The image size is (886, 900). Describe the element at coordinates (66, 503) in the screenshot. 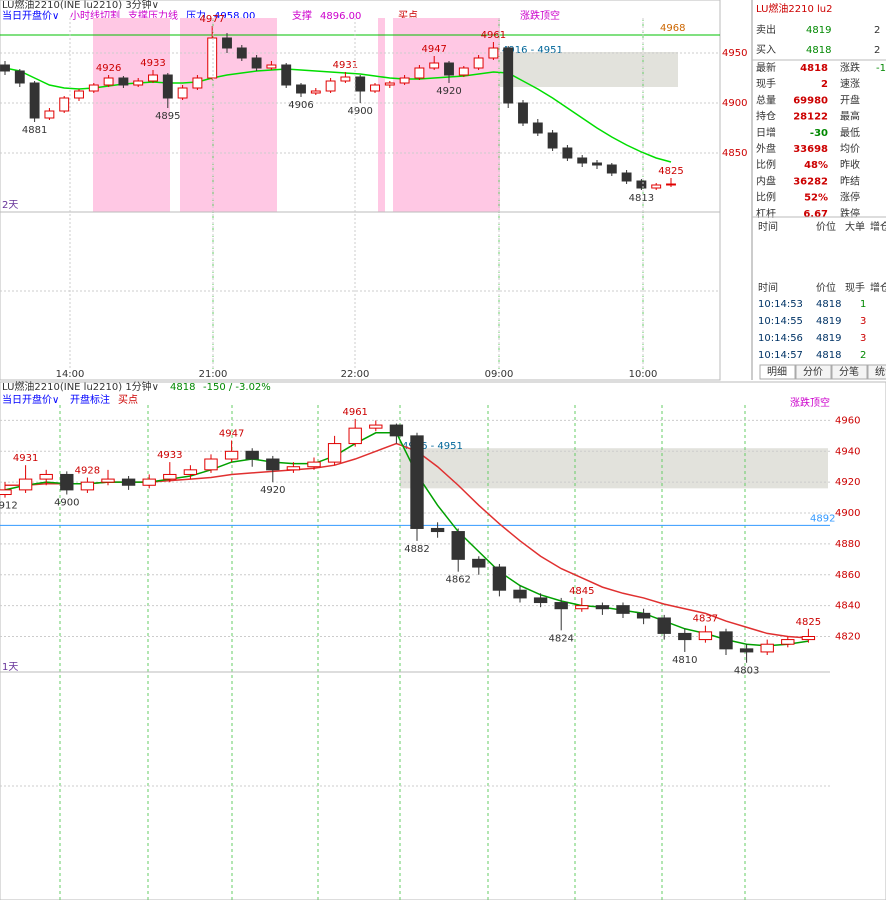

I see `price-annotation: 4900` at that location.